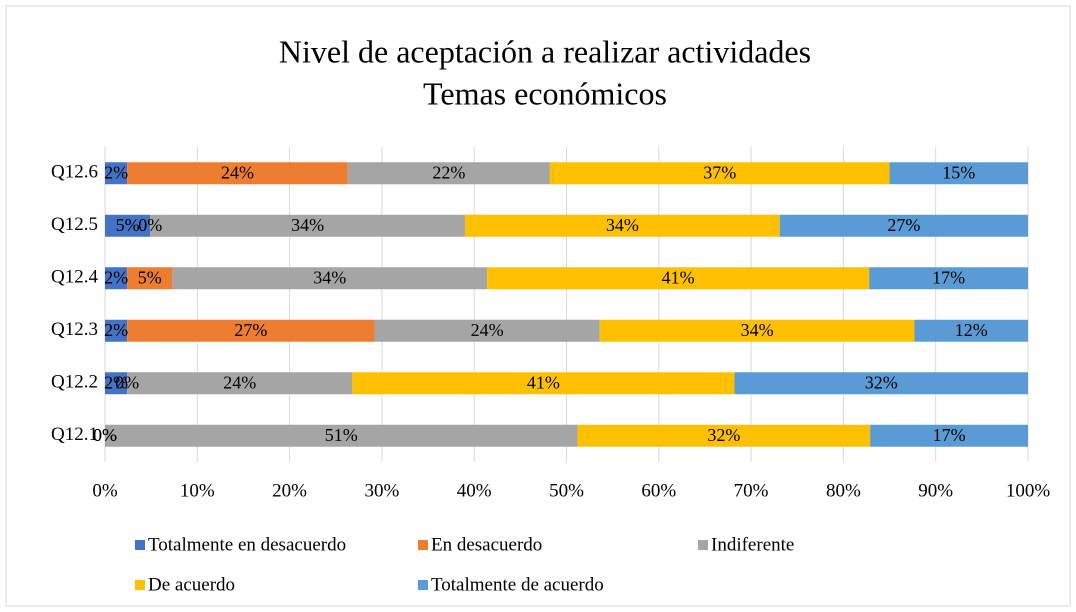 Image resolution: width=1076 pixels, height=612 pixels. Describe the element at coordinates (751, 490) in the screenshot. I see `x-tick-label: 70%` at that location.